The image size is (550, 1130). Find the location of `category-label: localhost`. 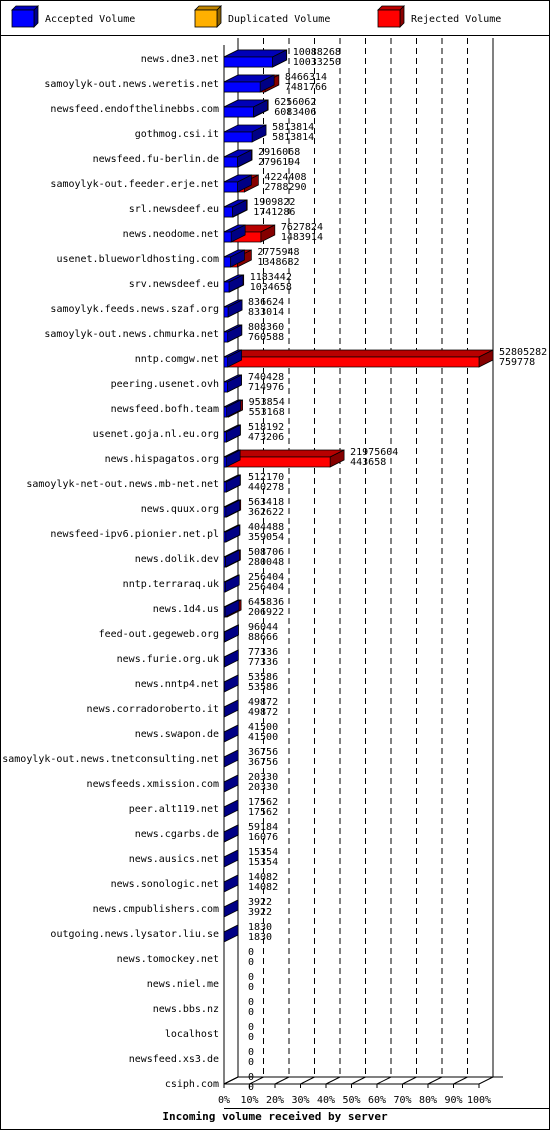

category-label: localhost is located at coordinates (192, 1034).